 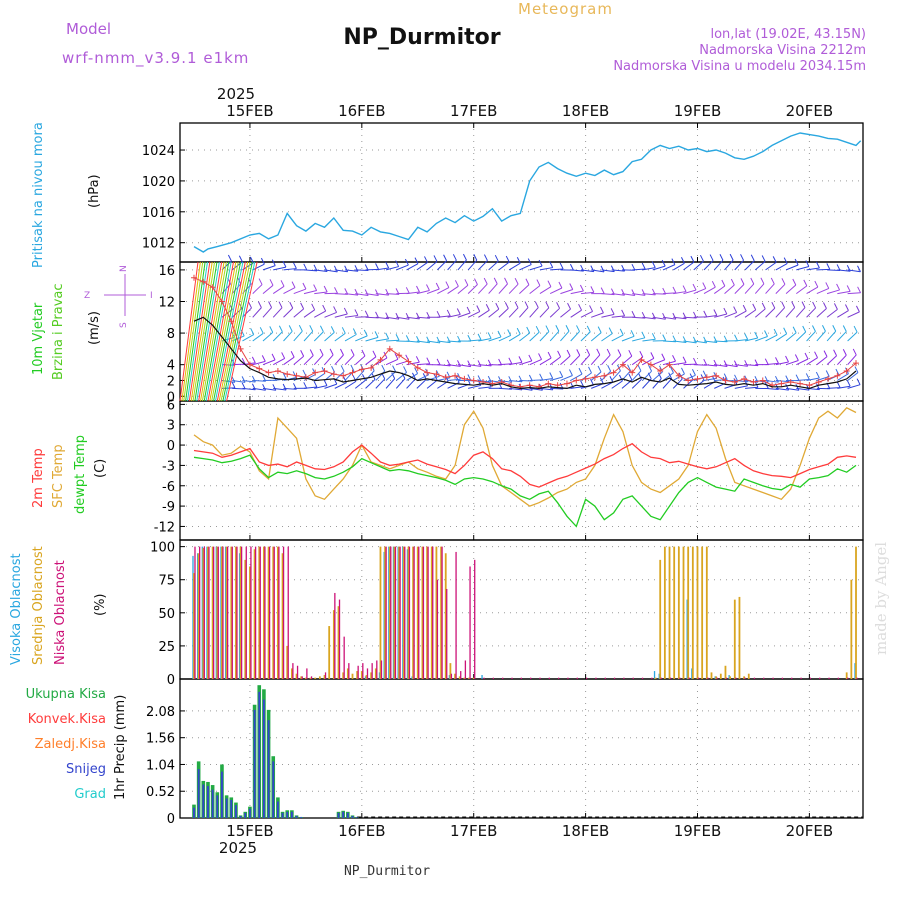 What do you see at coordinates (249, 111) in the screenshot?
I see `top-date-label: 15FEB` at bounding box center [249, 111].